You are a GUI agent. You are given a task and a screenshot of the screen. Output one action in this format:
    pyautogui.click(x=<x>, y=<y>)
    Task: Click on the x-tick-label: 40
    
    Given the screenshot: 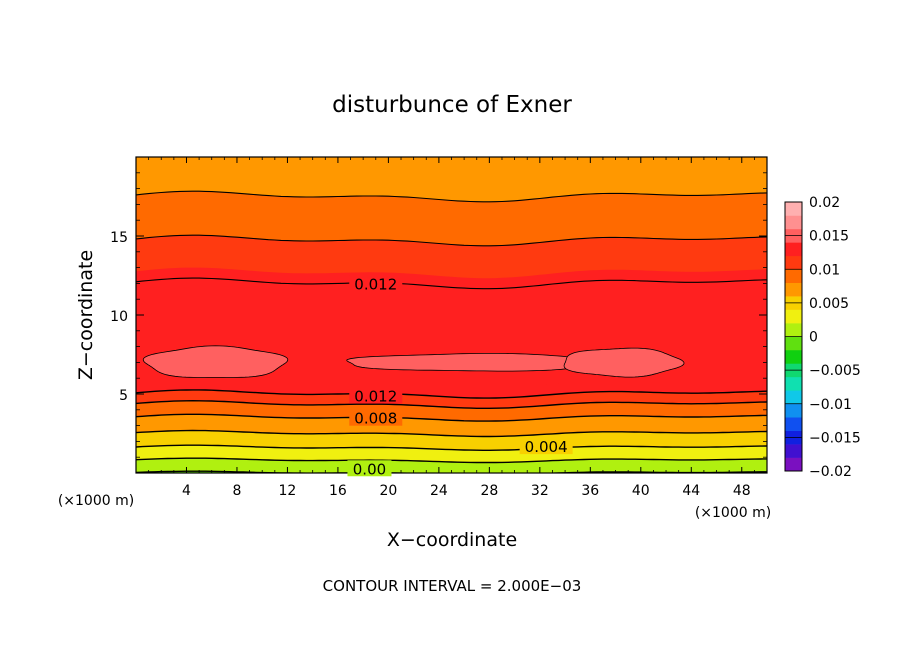 What is the action you would take?
    pyautogui.click(x=641, y=491)
    